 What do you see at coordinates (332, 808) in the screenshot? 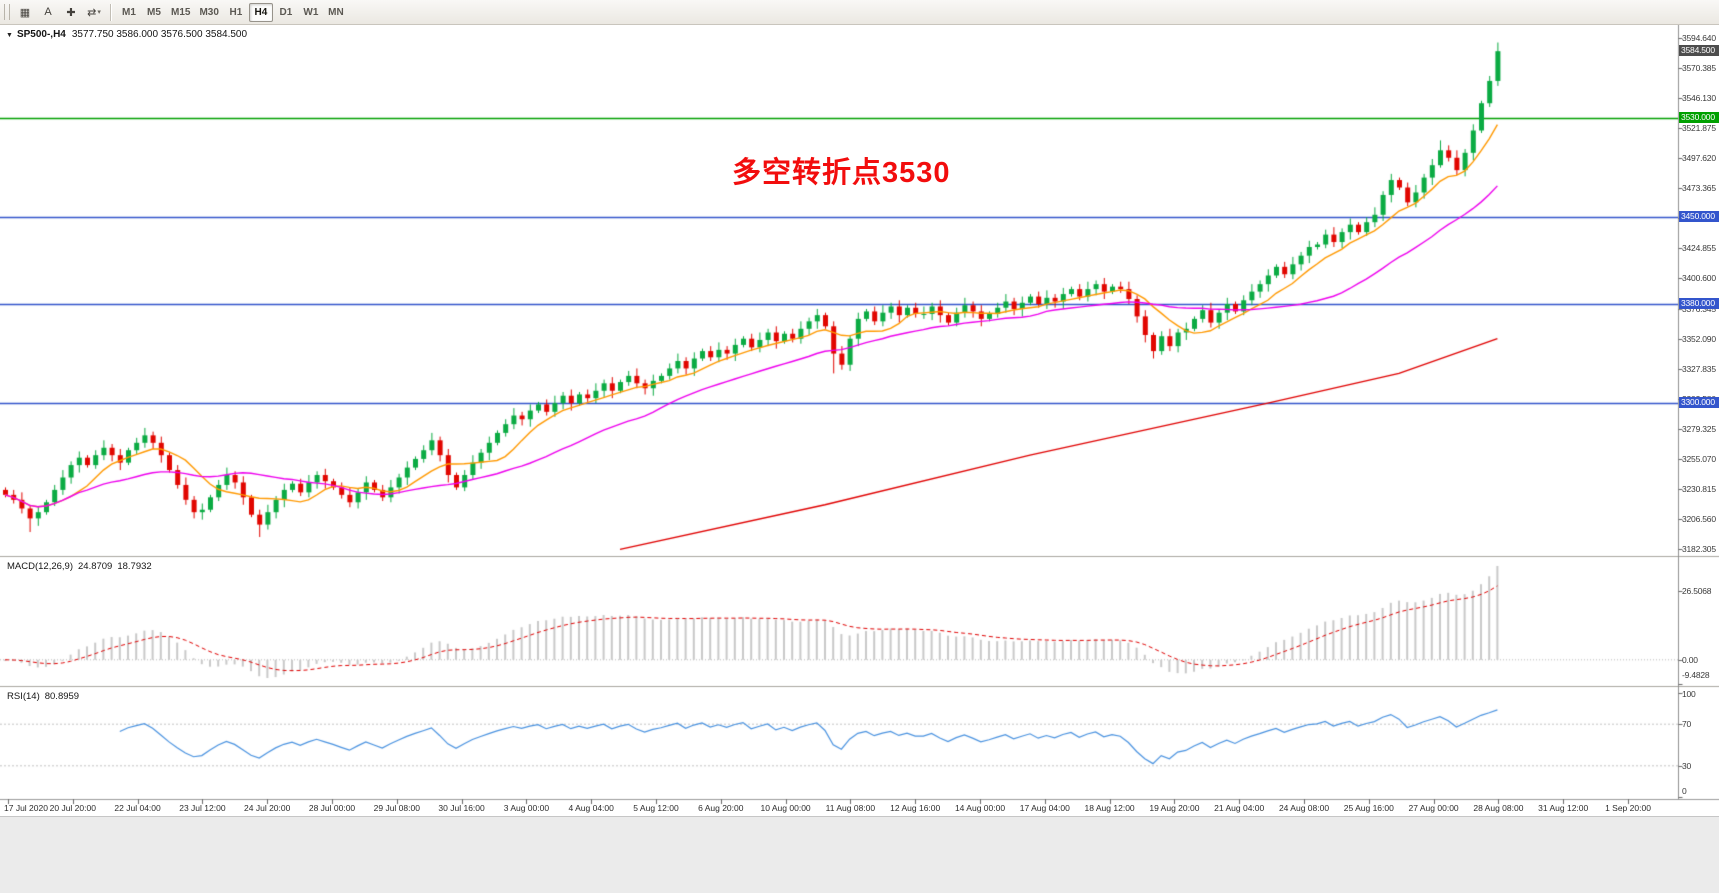
I see `time-axis-label: 28 Jul 00:00` at bounding box center [332, 808].